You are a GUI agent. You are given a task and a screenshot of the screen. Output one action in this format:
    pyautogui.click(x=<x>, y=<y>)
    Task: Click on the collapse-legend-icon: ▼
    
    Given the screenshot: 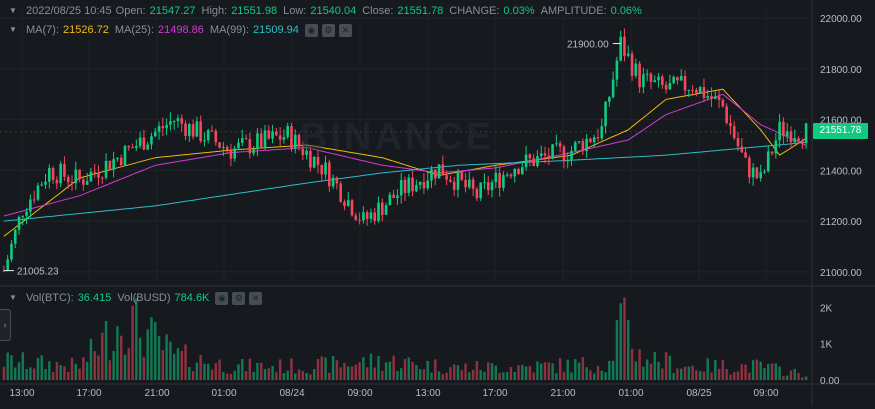 What is the action you would take?
    pyautogui.click(x=13, y=10)
    